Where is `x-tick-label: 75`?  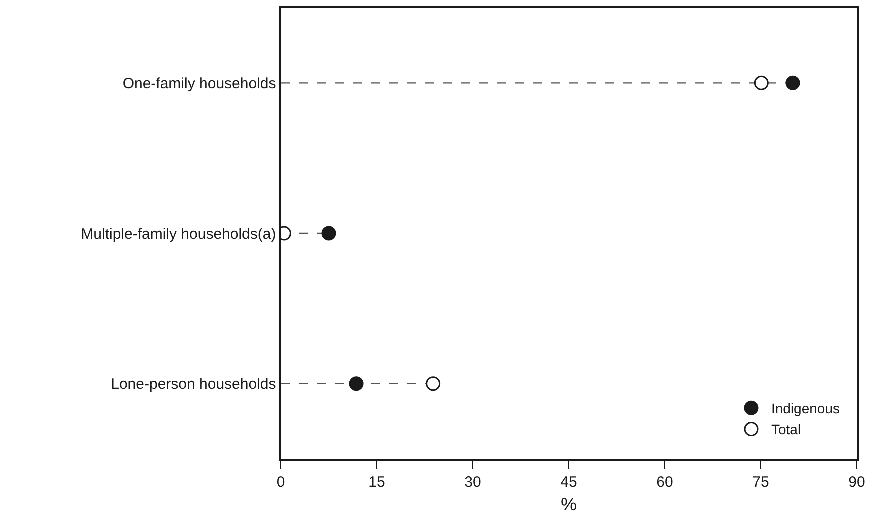 x-tick-label: 75 is located at coordinates (761, 482).